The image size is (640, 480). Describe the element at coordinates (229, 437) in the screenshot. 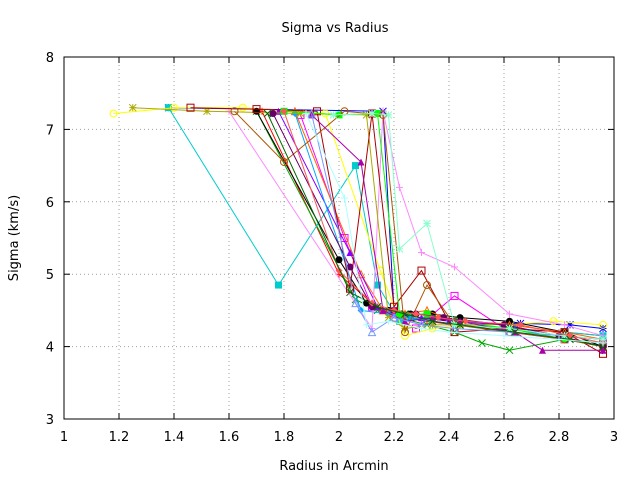

I see `x-tick-label: 1.6` at that location.